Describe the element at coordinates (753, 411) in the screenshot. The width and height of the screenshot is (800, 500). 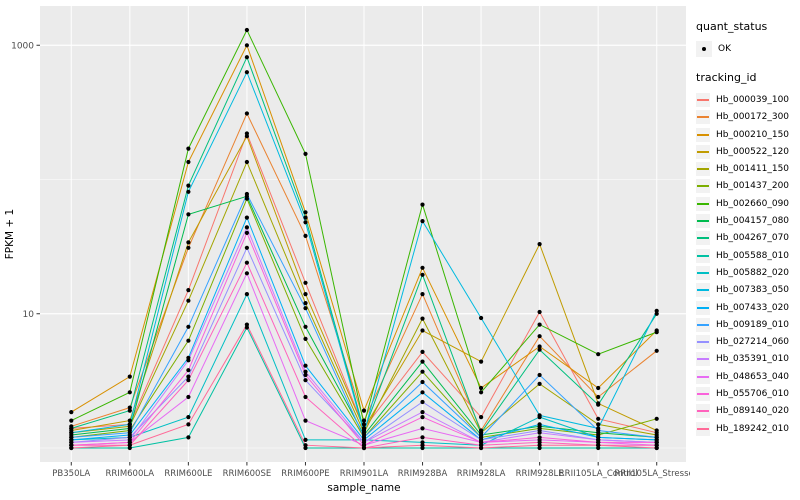
I see `legend-item-label: Hb_089140_020` at that location.